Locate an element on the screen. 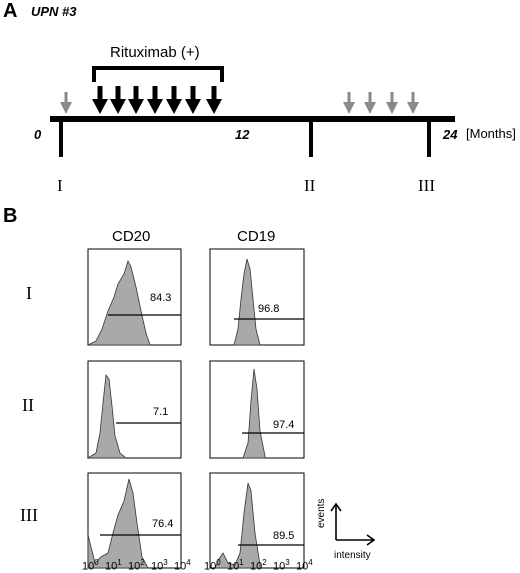 The width and height of the screenshot is (520, 573). cd20-iii-distribution is located at coordinates (118, 523).